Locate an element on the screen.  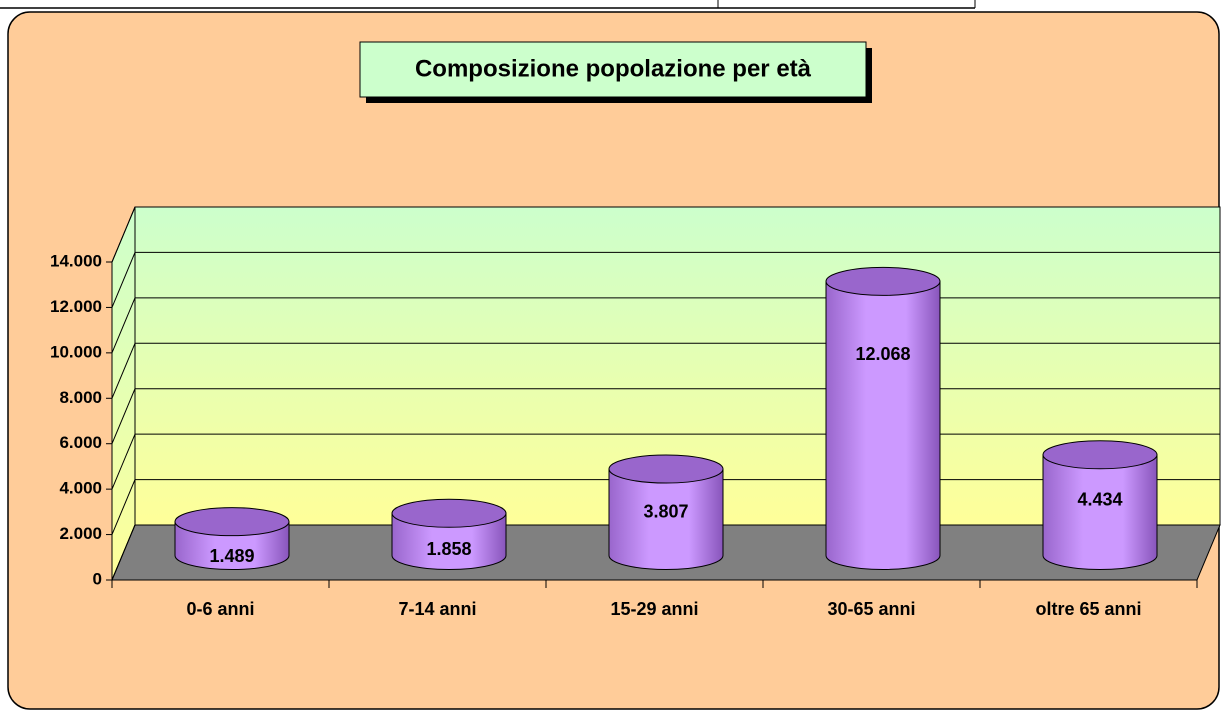
x-tick-label: 15-29 anni is located at coordinates (654, 609).